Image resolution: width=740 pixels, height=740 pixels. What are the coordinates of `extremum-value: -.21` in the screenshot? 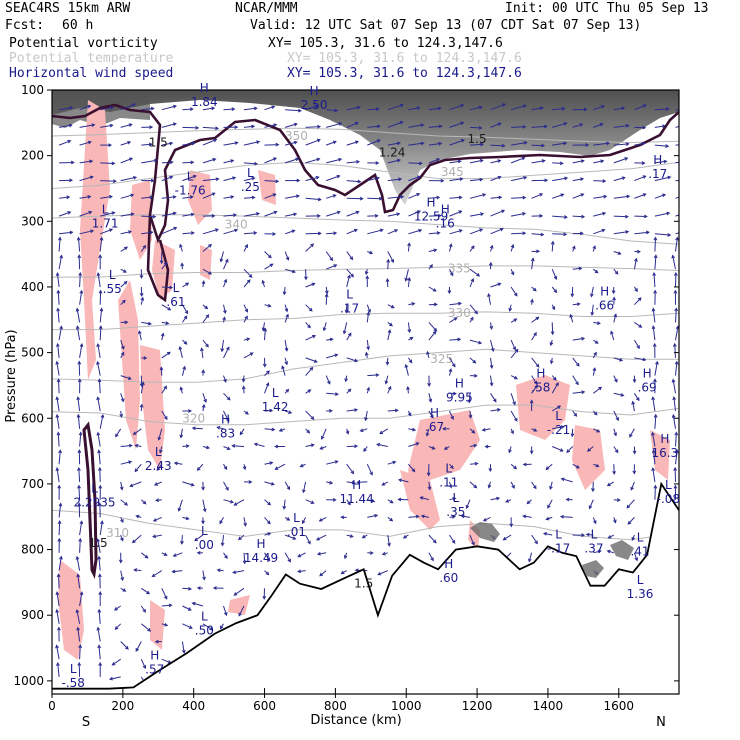 It's located at (558, 430).